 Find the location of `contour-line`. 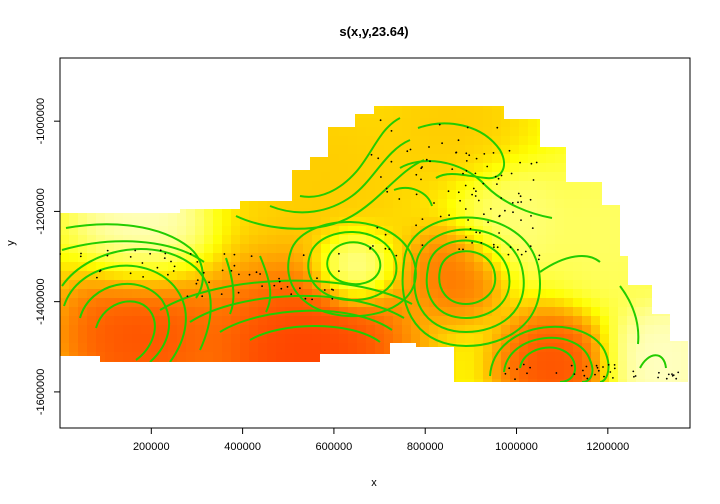

contour-line is located at coordinates (340, 176).